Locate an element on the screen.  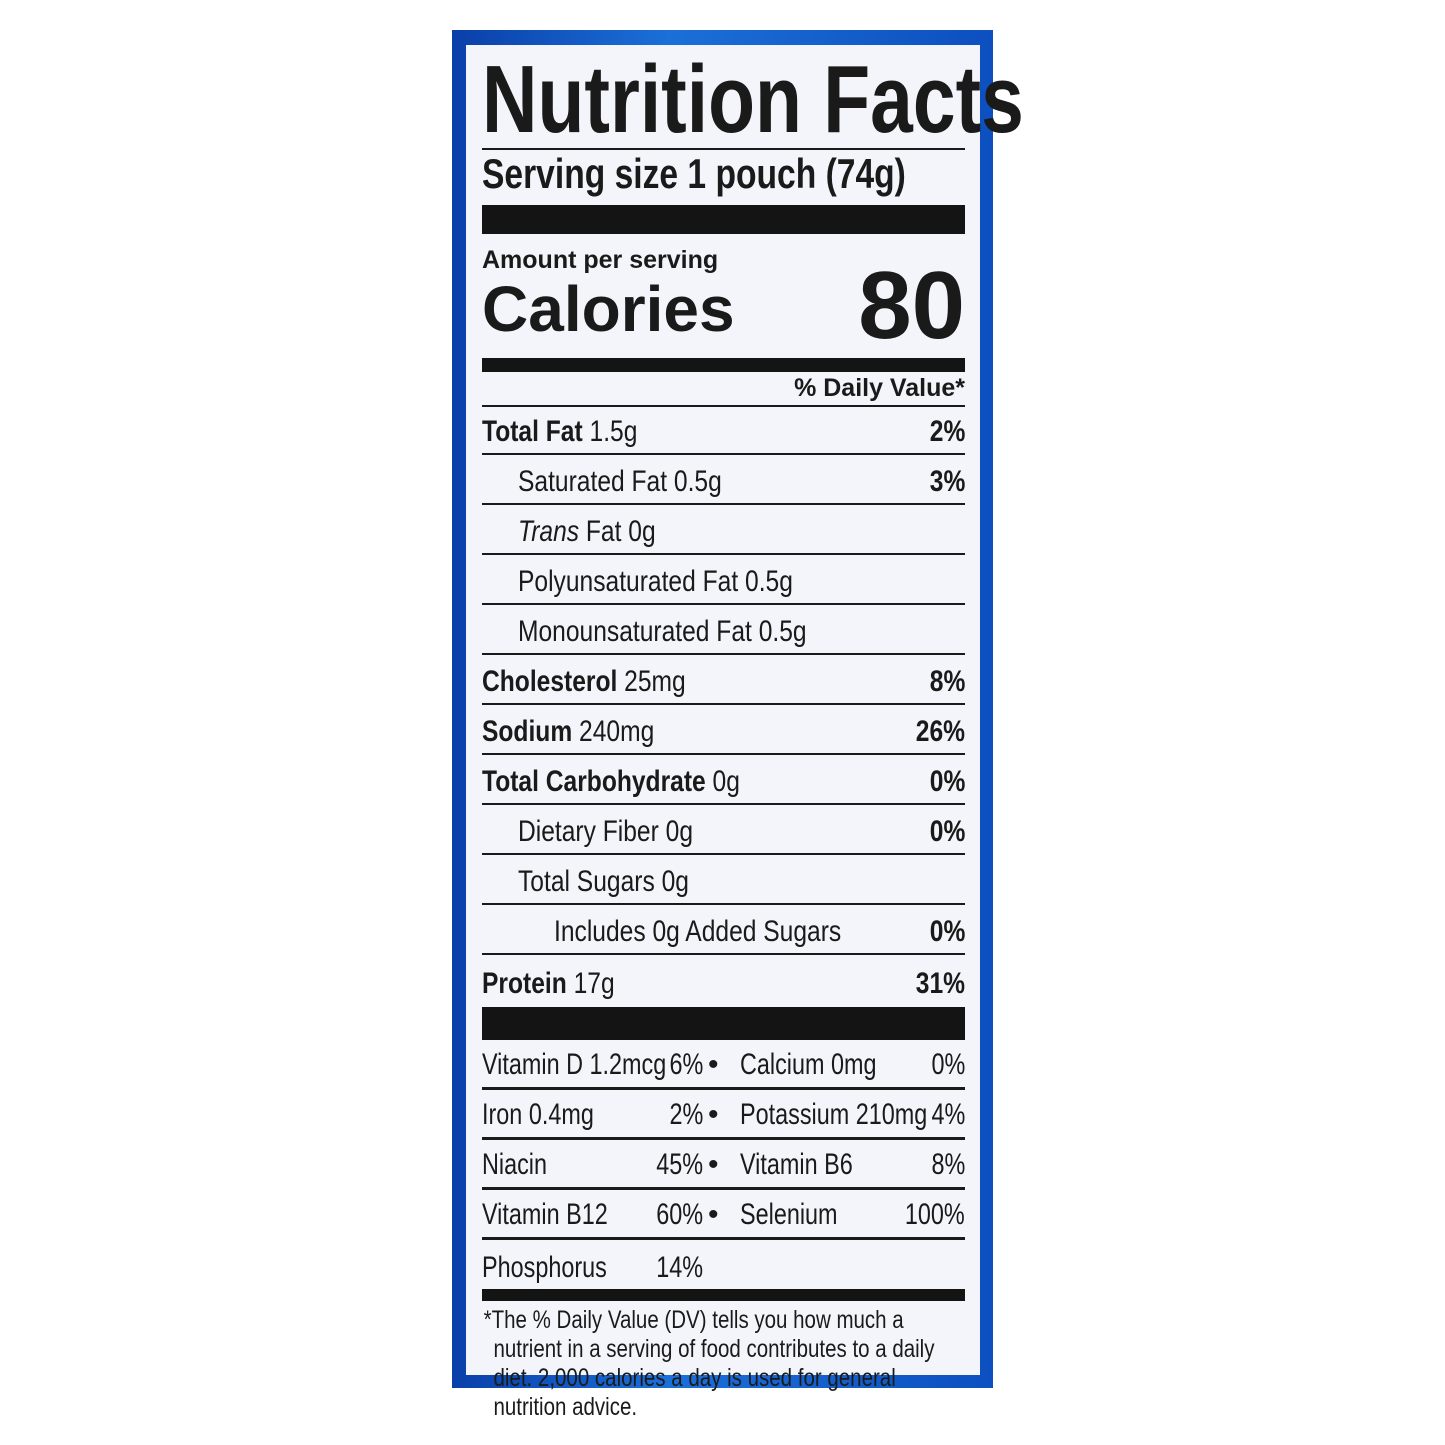
nutrient-label: Total Fat 1.5g is located at coordinates (559, 432).